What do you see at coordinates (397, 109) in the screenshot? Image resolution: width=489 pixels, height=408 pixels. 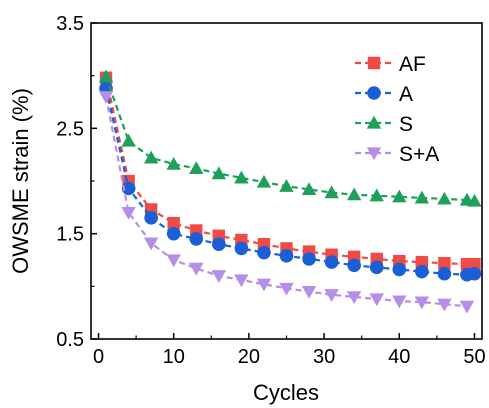 I see `legend: AF AS S+A` at bounding box center [397, 109].